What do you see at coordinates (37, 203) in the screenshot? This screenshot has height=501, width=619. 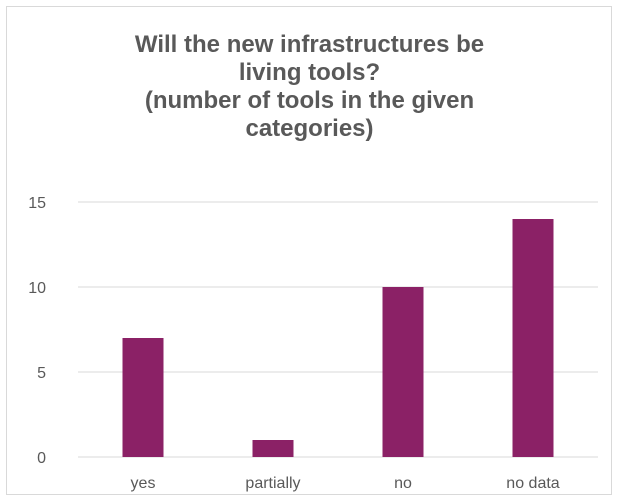 I see `y-tick-label: 15` at bounding box center [37, 203].